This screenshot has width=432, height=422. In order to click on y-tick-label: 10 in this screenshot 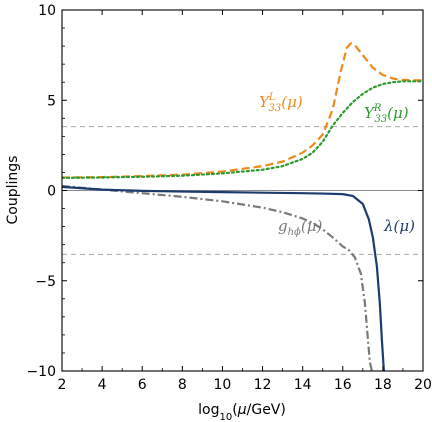, I will do `click(47, 11)`.